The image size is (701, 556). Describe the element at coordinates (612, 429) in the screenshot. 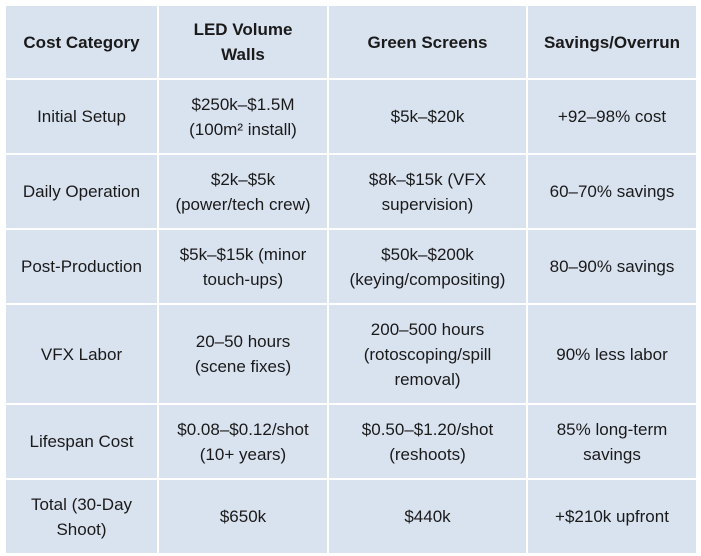

I see `cell-text-line: 85% long-term` at that location.